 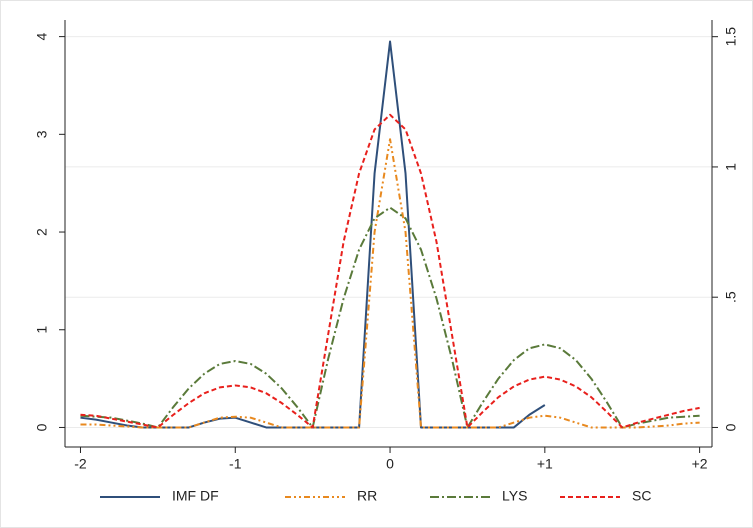 I want to click on y-tick-label: 1, so click(x=42, y=330).